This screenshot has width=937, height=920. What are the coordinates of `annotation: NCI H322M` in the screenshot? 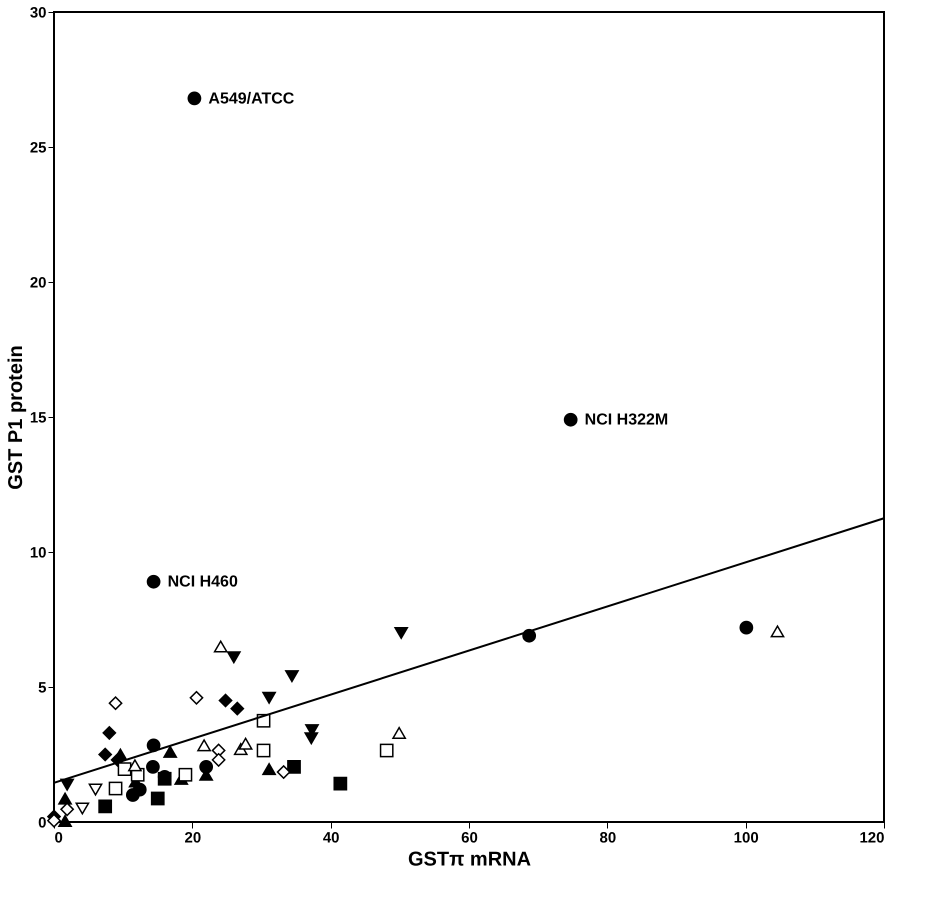 It's located at (626, 420).